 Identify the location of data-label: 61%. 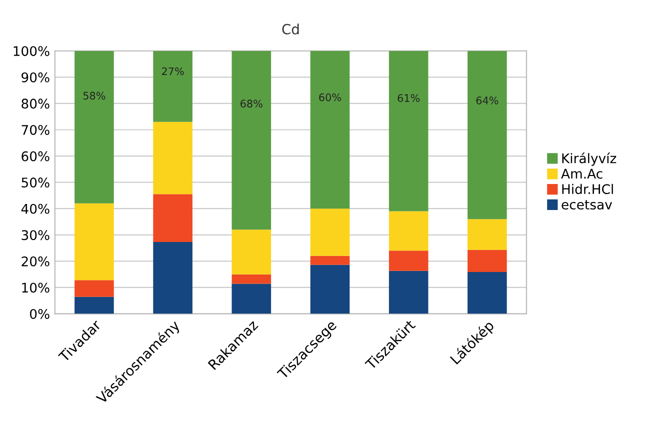
(409, 98).